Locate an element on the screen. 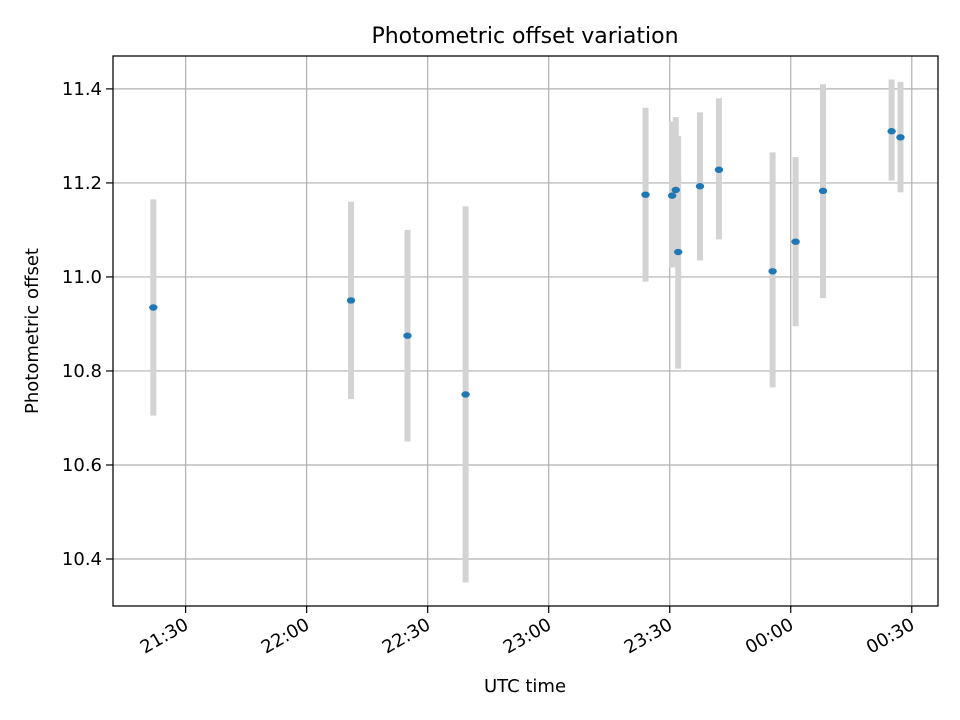 This screenshot has width=960, height=720. y-axis-ticks: 10.4 10.6 10.8 11.0 11.2 11.4 is located at coordinates (87, 324).